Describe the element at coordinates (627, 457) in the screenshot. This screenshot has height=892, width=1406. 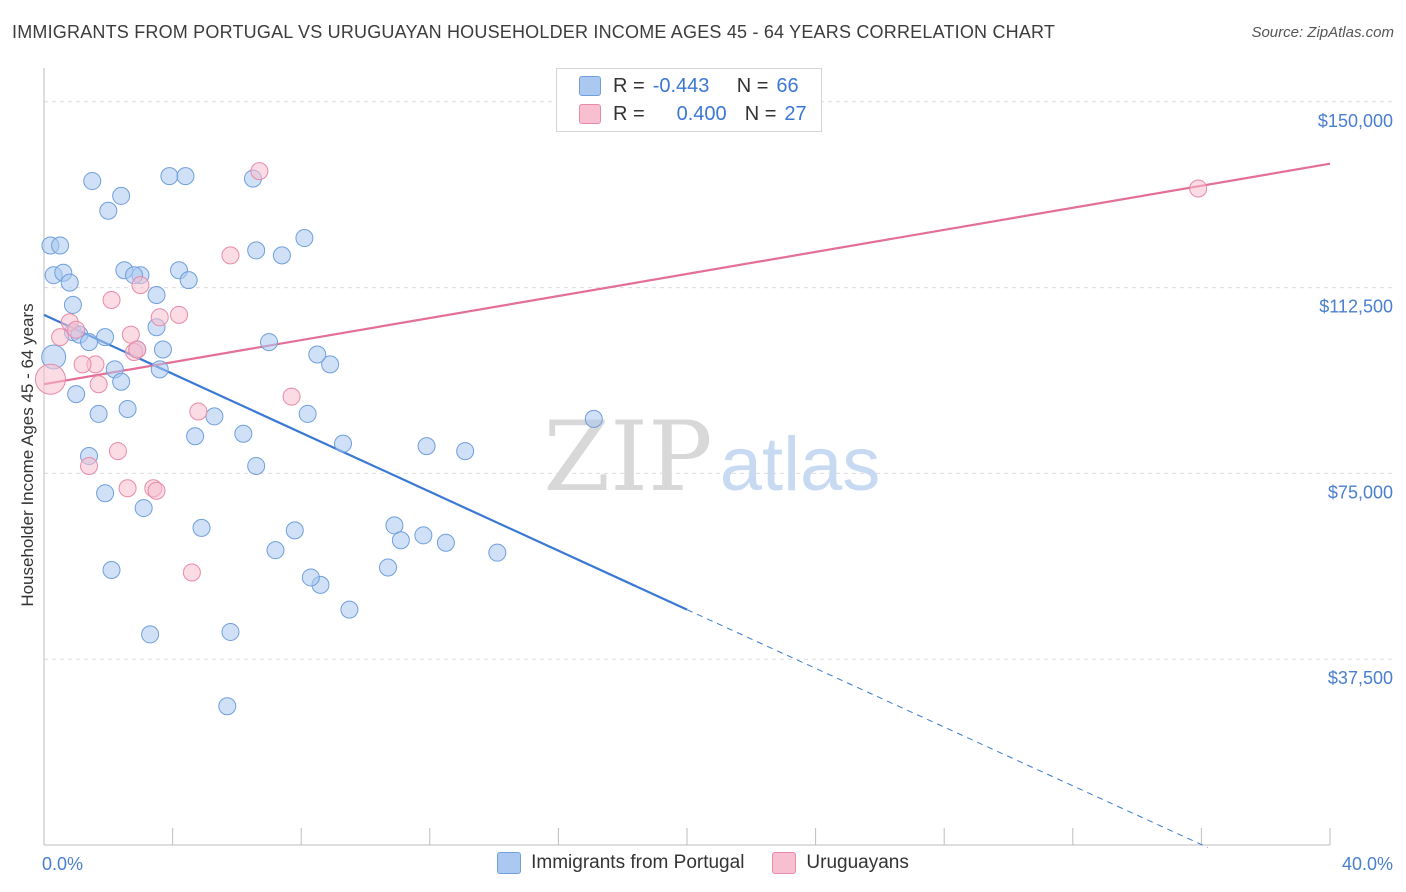
I see `watermark-zip: ZIP` at that location.